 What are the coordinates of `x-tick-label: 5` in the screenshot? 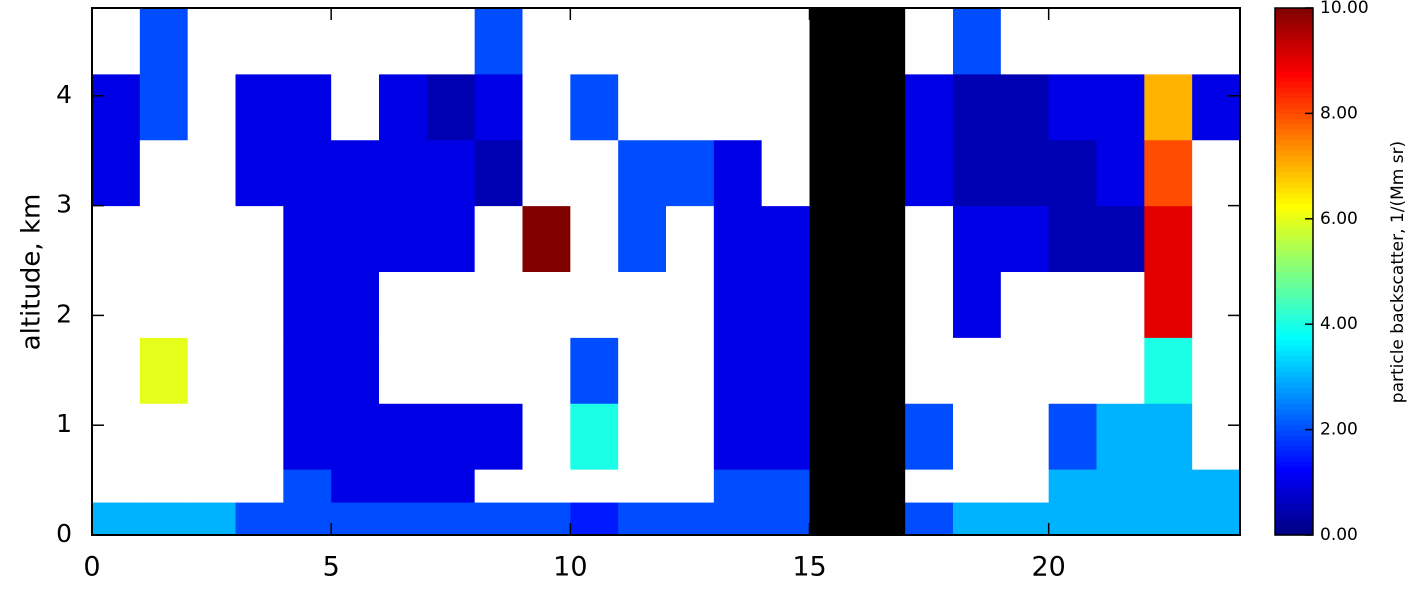 It's located at (331, 567).